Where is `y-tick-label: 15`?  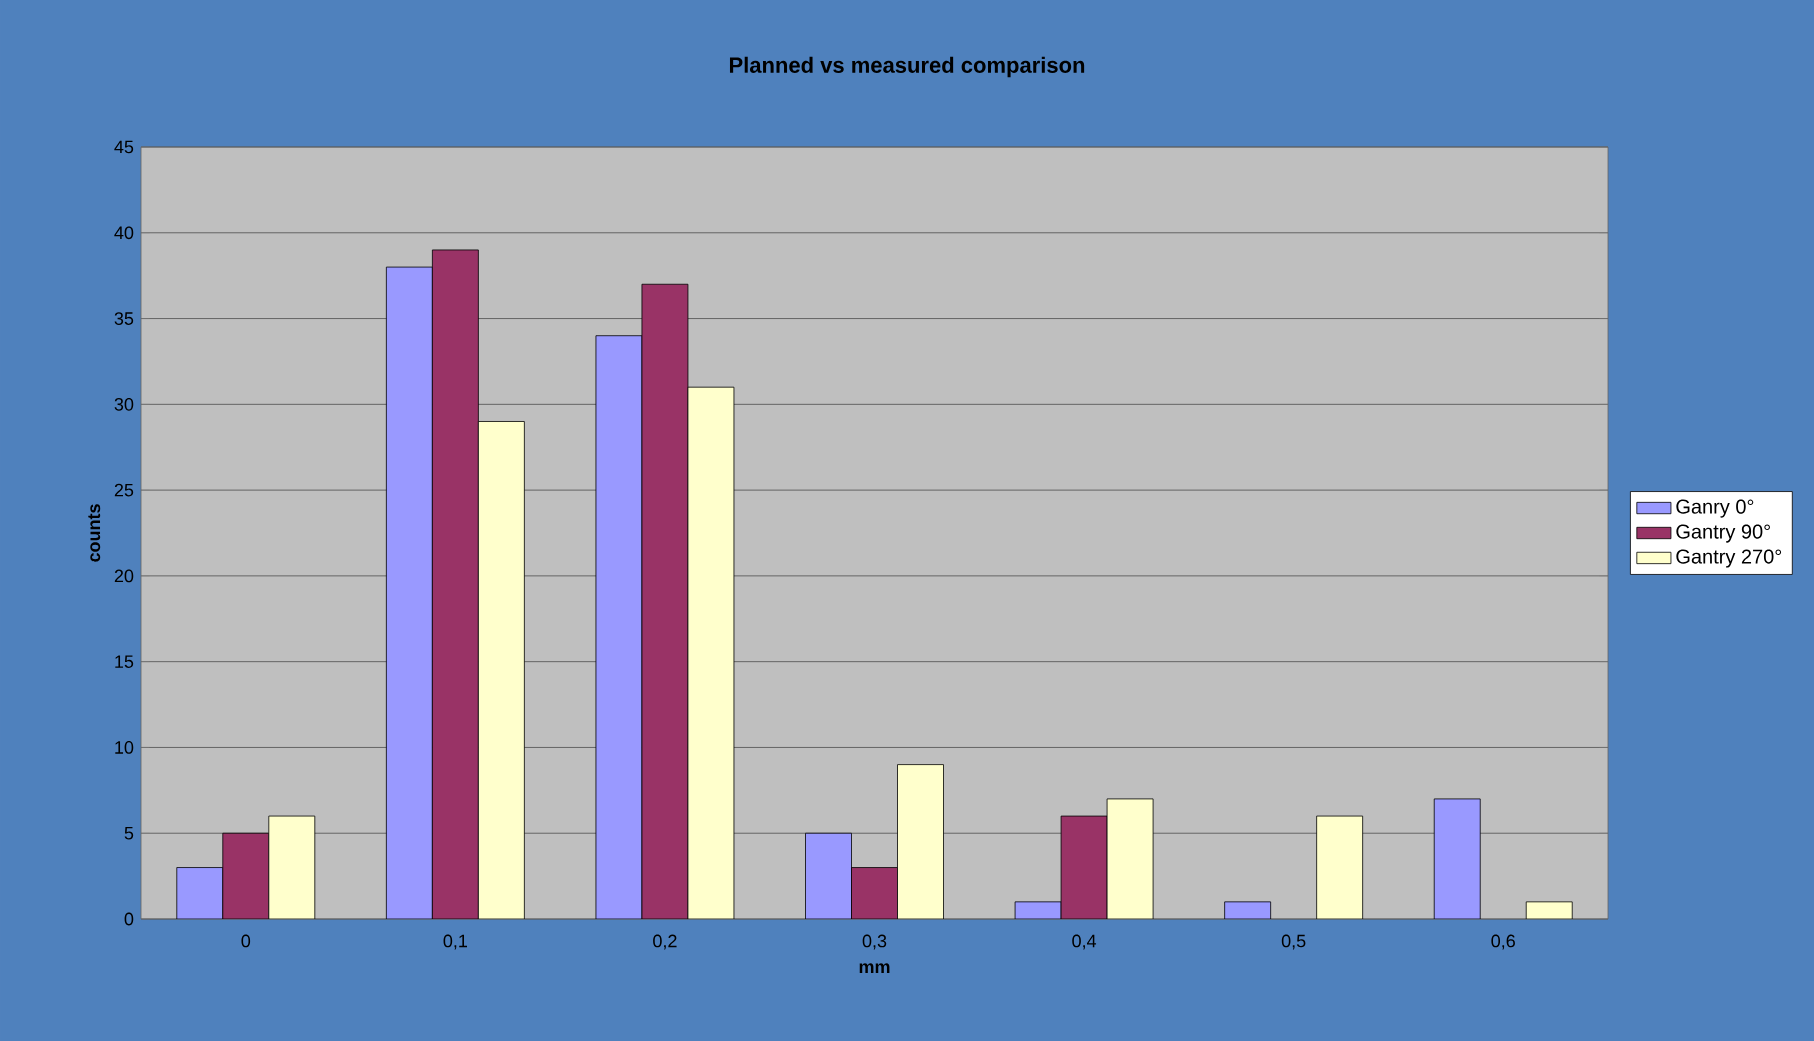
y-tick-label: 15 is located at coordinates (124, 661).